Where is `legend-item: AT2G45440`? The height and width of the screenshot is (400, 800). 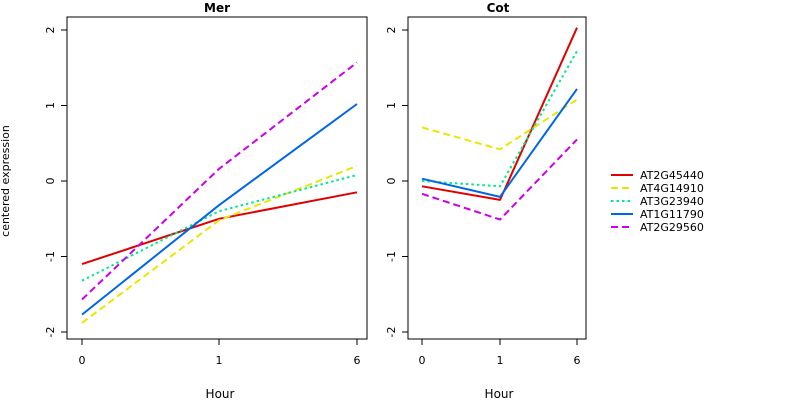 legend-item: AT2G45440 is located at coordinates (657, 175).